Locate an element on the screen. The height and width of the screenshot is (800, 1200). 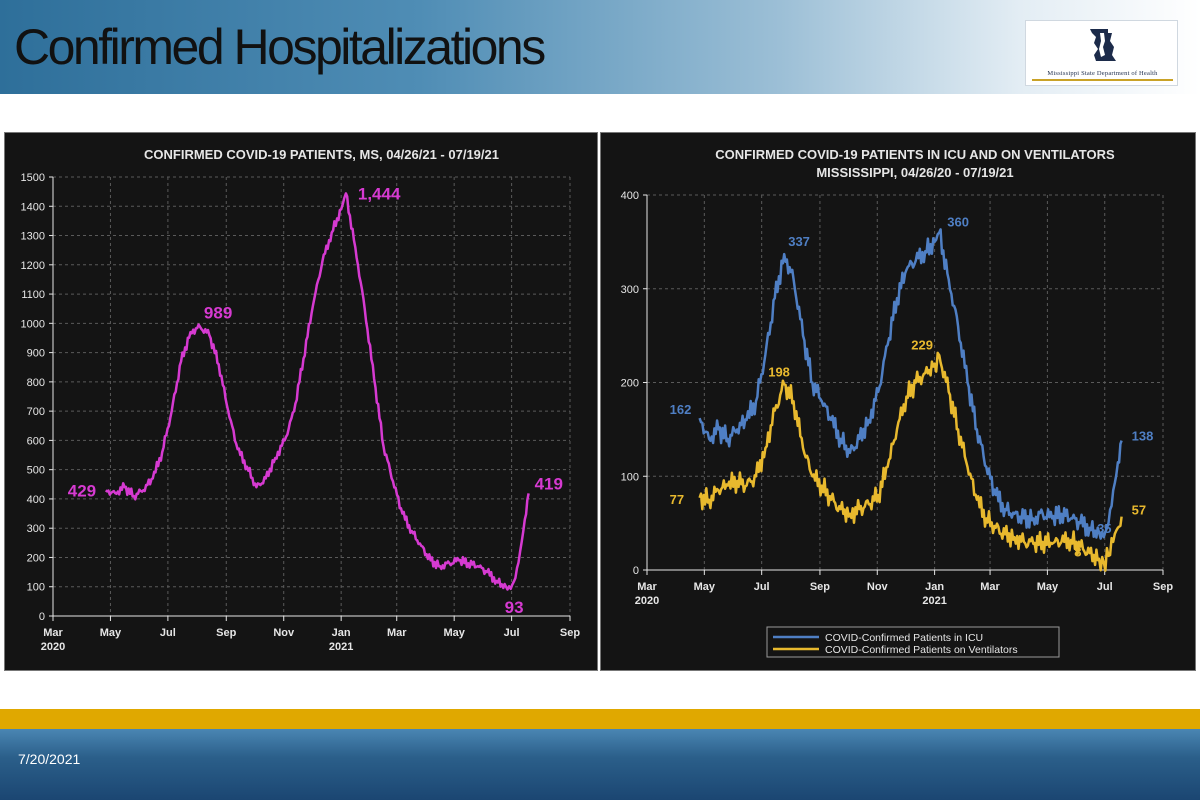
data-label: 1,444 is located at coordinates (379, 193).